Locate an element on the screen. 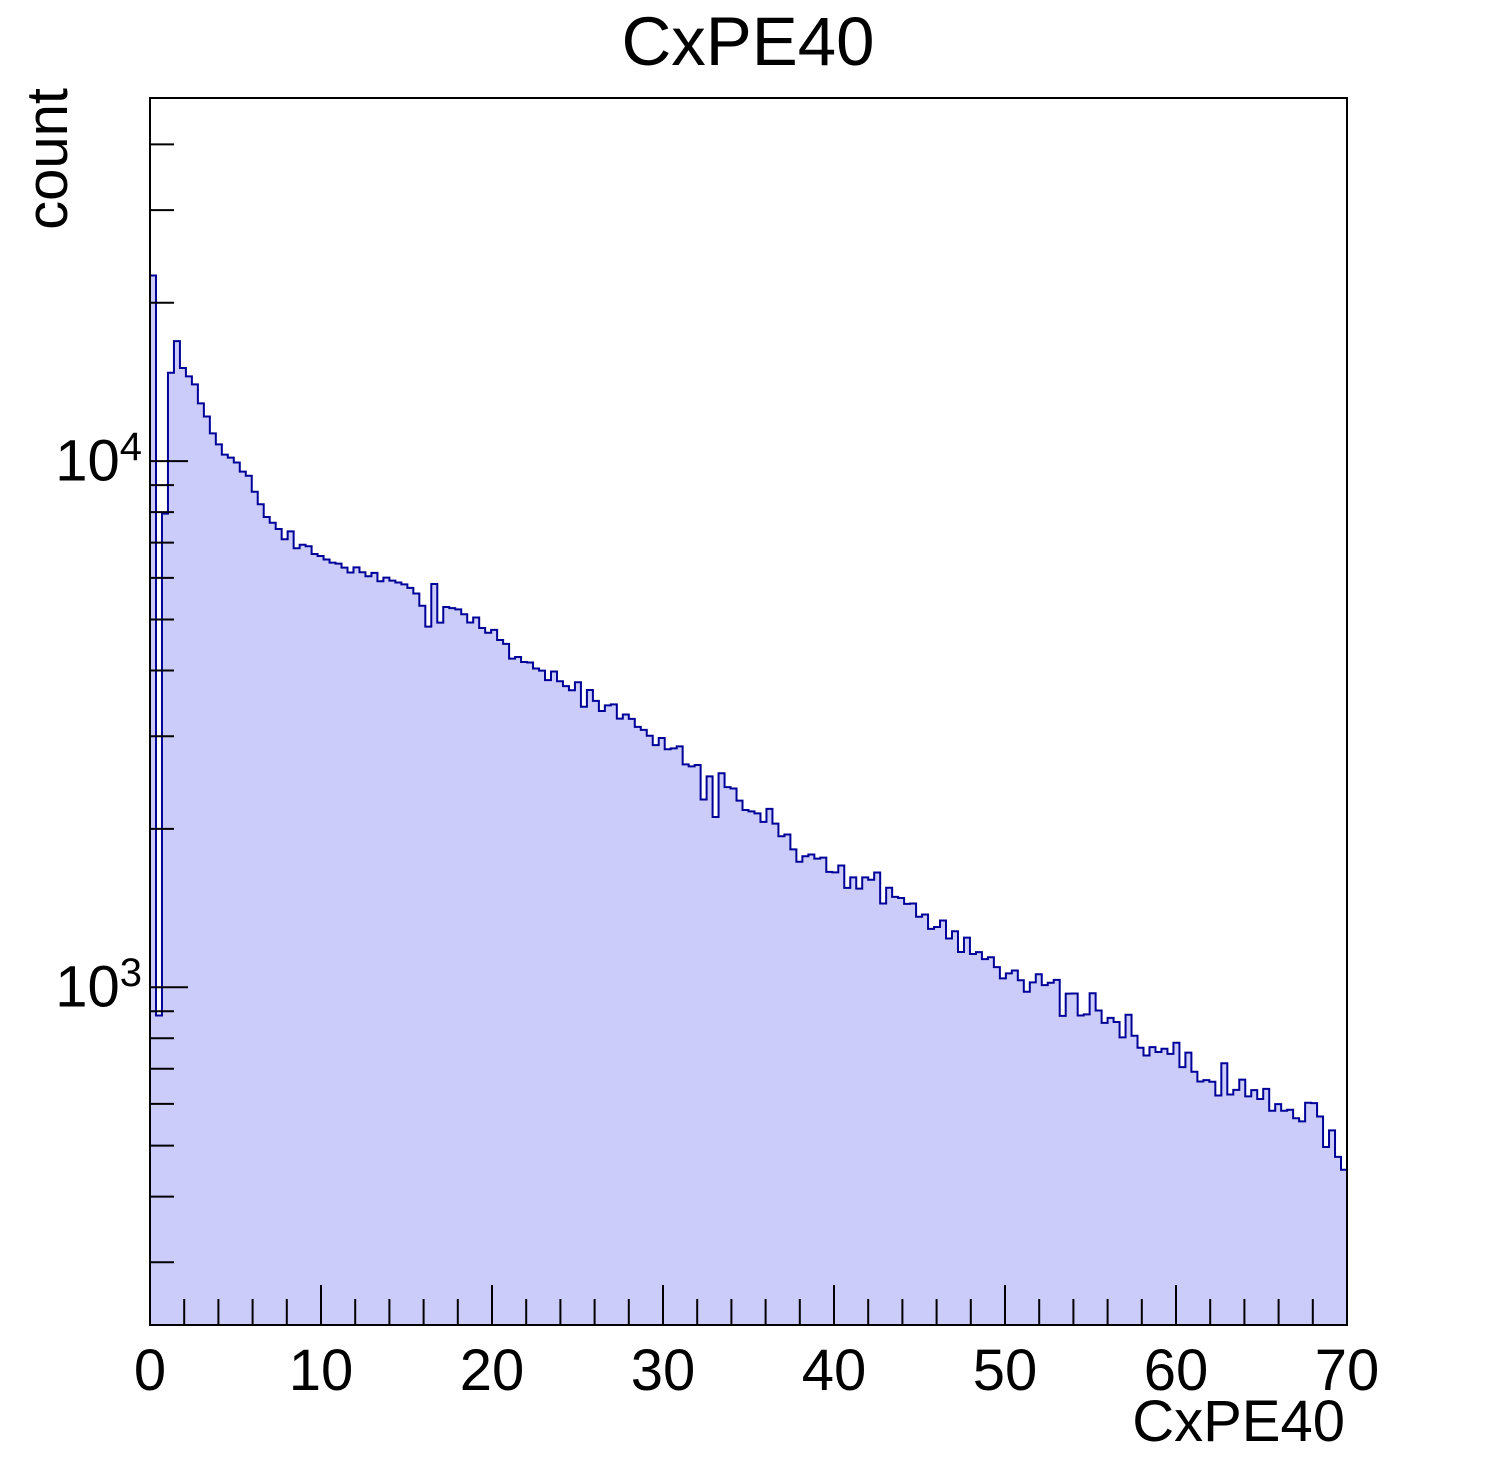  x-tick-label: 30 is located at coordinates (663, 1370).